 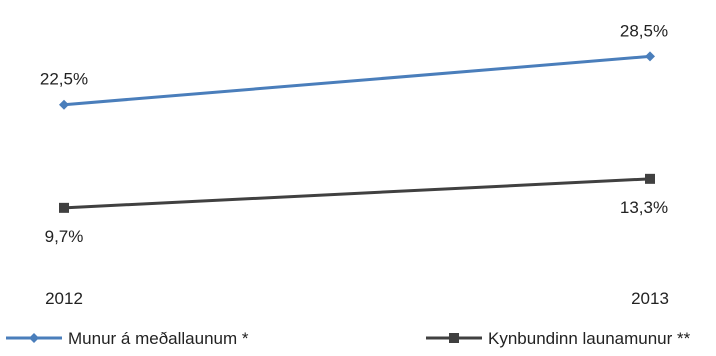 I want to click on x-tick-label-2013: 2013, so click(x=650, y=298).